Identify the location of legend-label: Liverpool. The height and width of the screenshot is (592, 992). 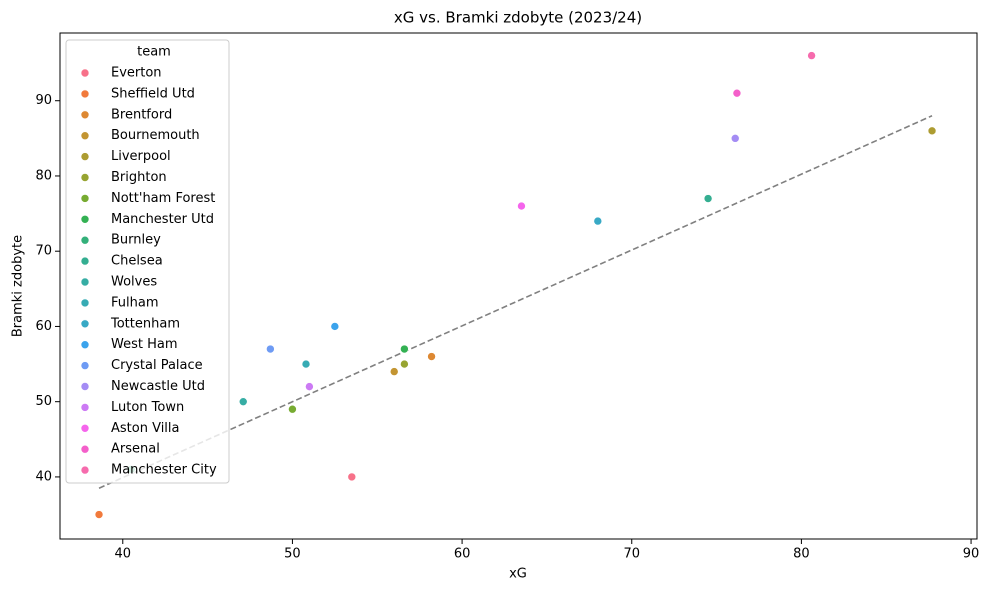
(141, 156).